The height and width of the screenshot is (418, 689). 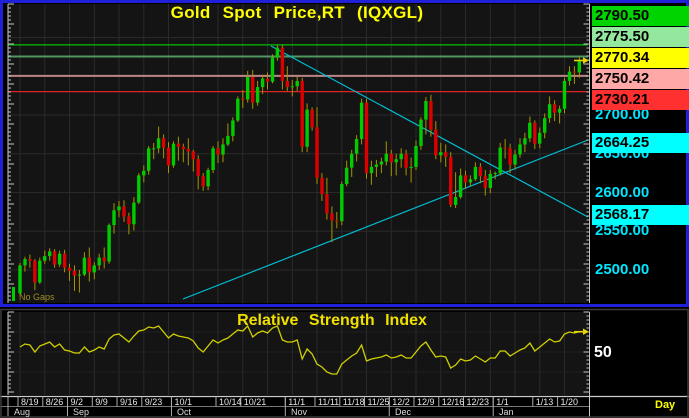 What do you see at coordinates (54, 402) in the screenshot?
I see `date-tick-label: 8/26` at bounding box center [54, 402].